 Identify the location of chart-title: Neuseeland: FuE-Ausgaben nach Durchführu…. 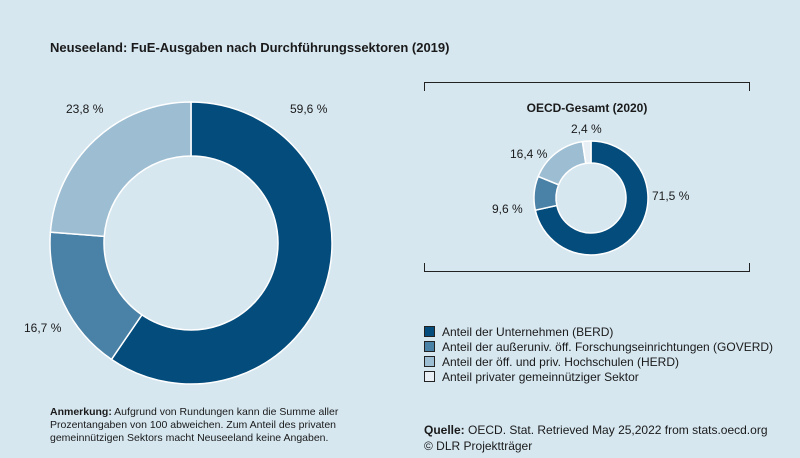
(250, 47).